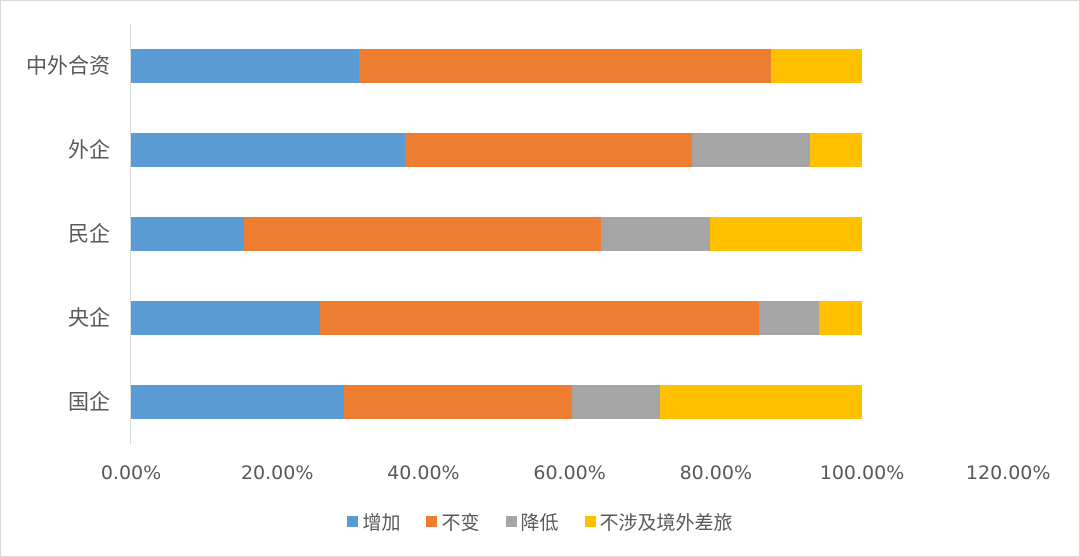 This screenshot has width=1080, height=557. Describe the element at coordinates (381, 523) in the screenshot. I see `legend-label: 增加` at that location.